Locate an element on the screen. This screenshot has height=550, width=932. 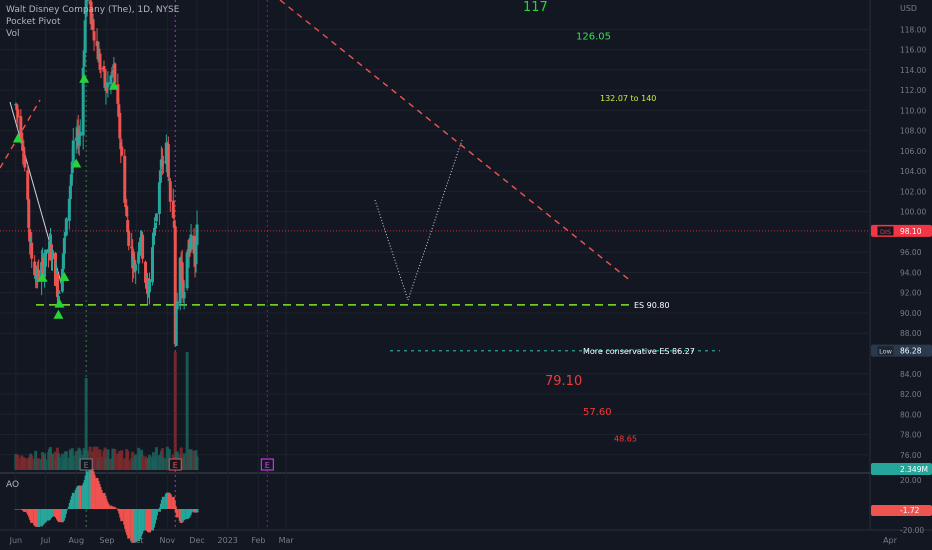
time-tick-label: Feb is located at coordinates (258, 540).